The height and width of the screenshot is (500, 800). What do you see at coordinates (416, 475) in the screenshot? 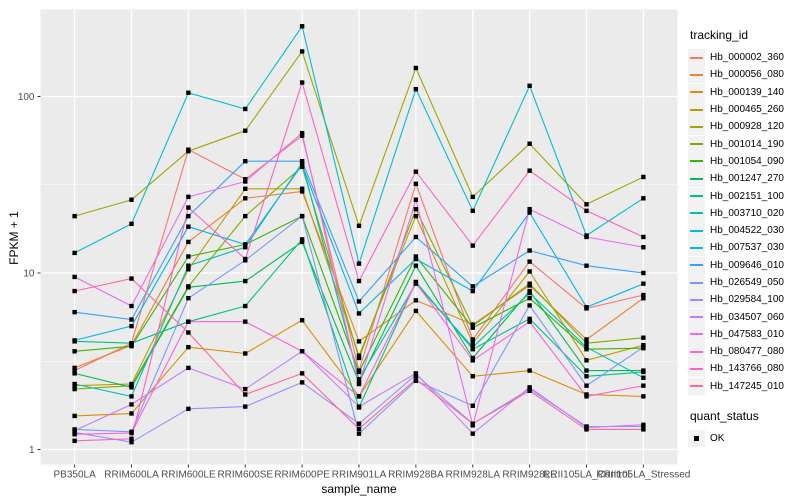
I see `x-tick-label: RRIM928BA` at bounding box center [416, 475].